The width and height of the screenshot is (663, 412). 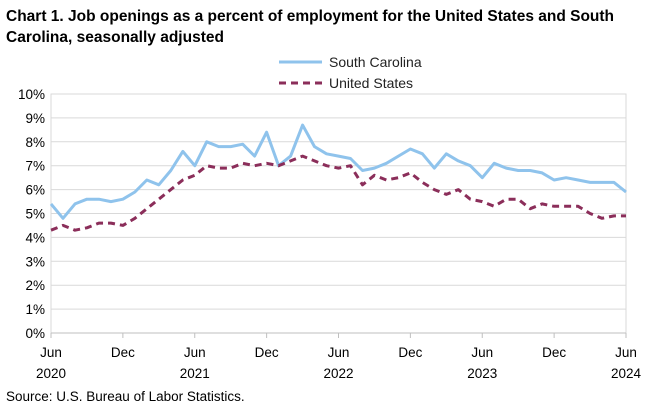 I want to click on legend-label-south-carolina: South Carolina, so click(x=375, y=62).